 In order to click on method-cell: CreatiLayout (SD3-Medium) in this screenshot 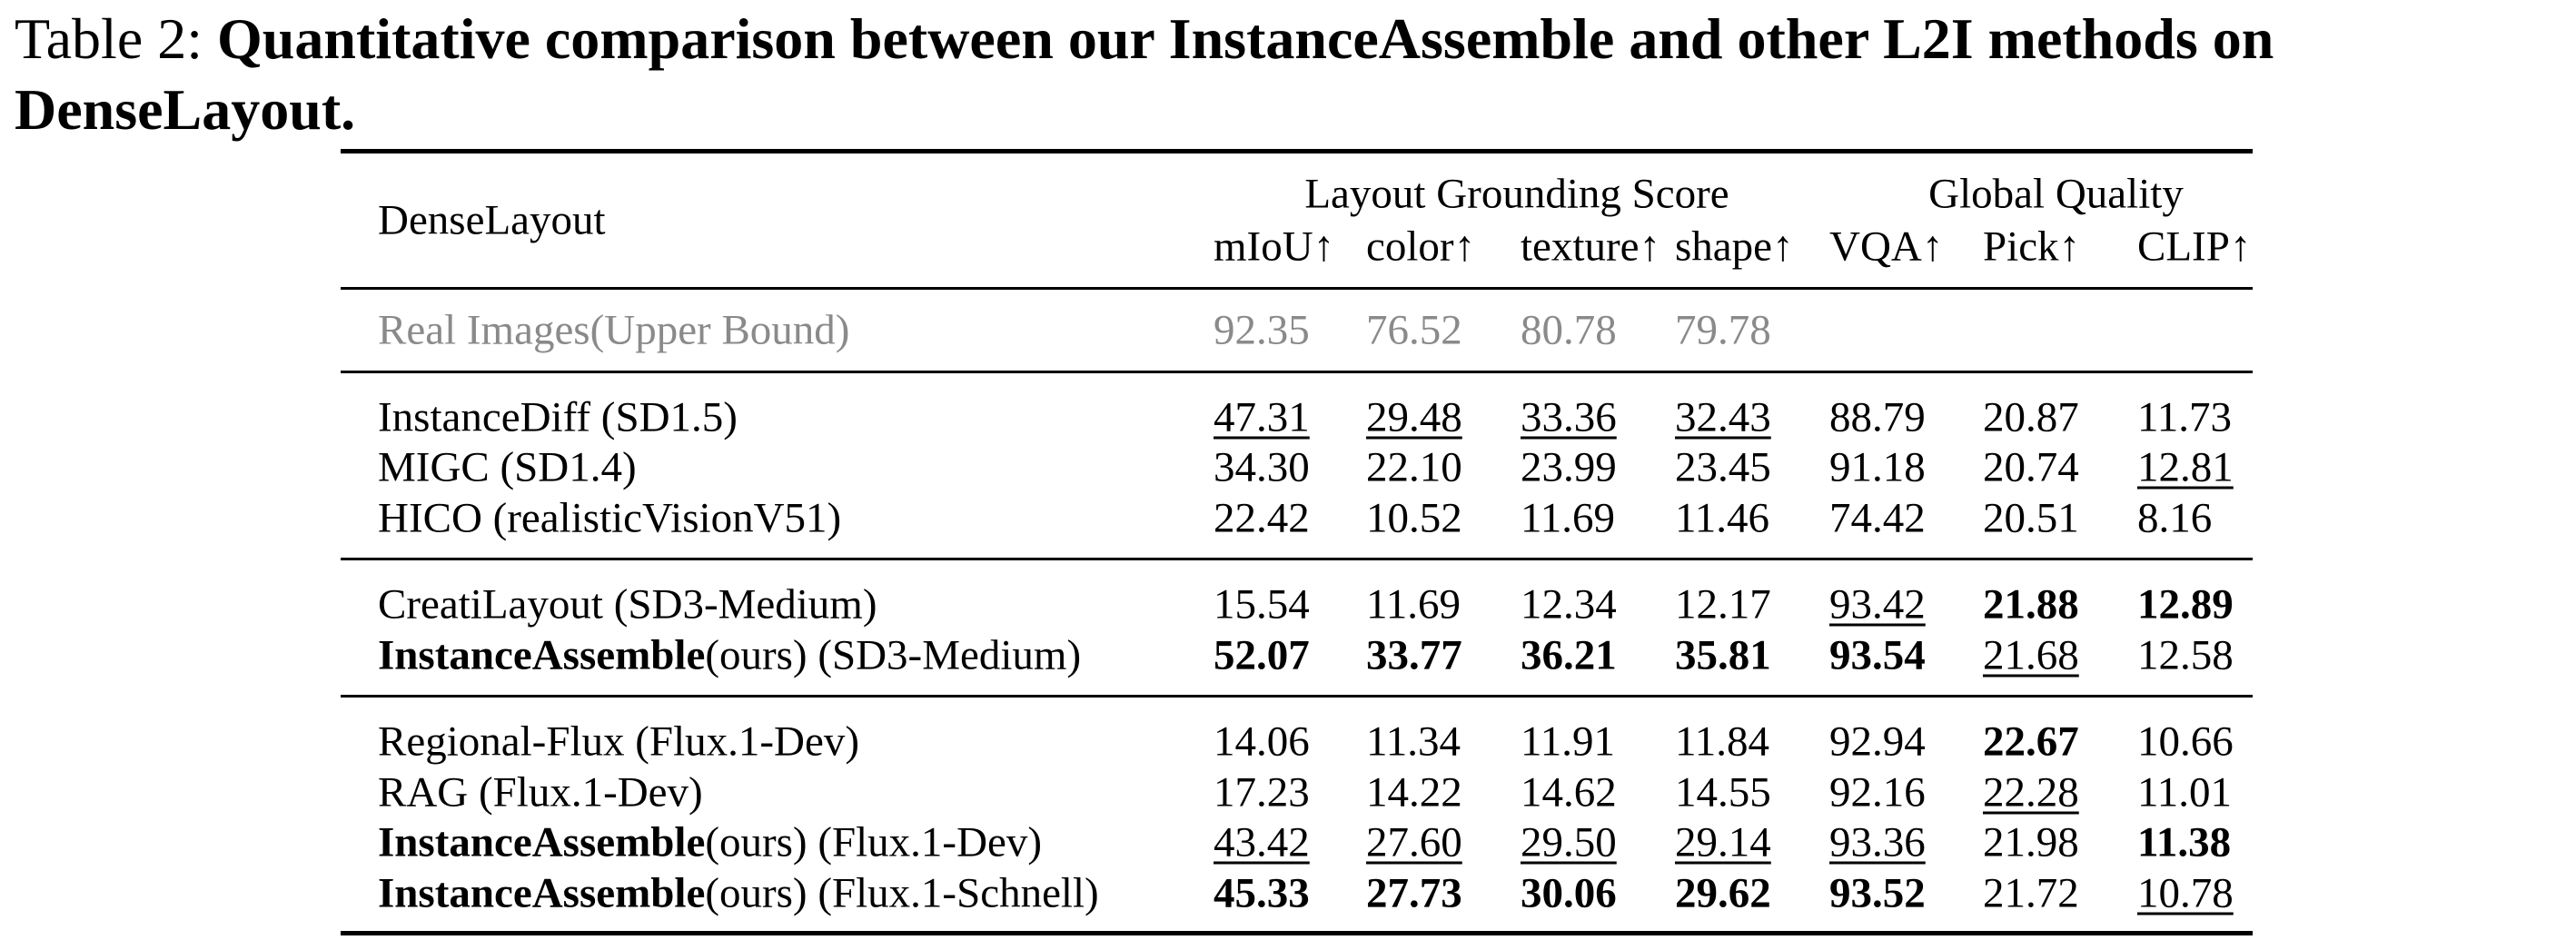, I will do `click(627, 604)`.